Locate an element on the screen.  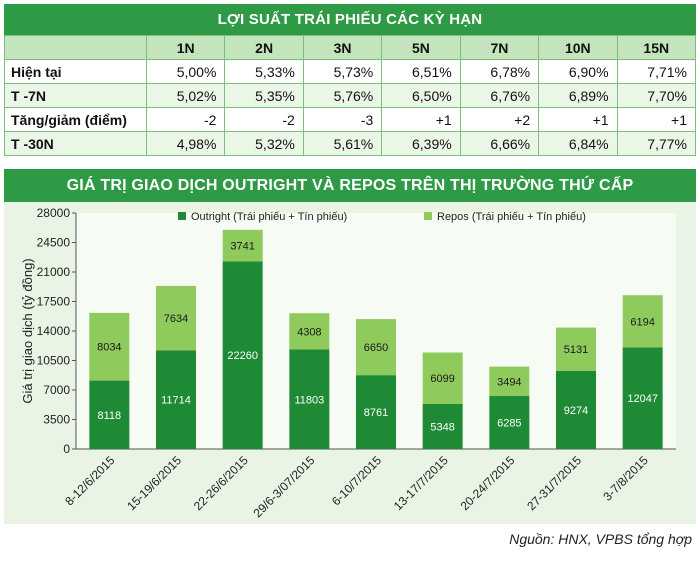
data-label: 4308 is located at coordinates (309, 332).